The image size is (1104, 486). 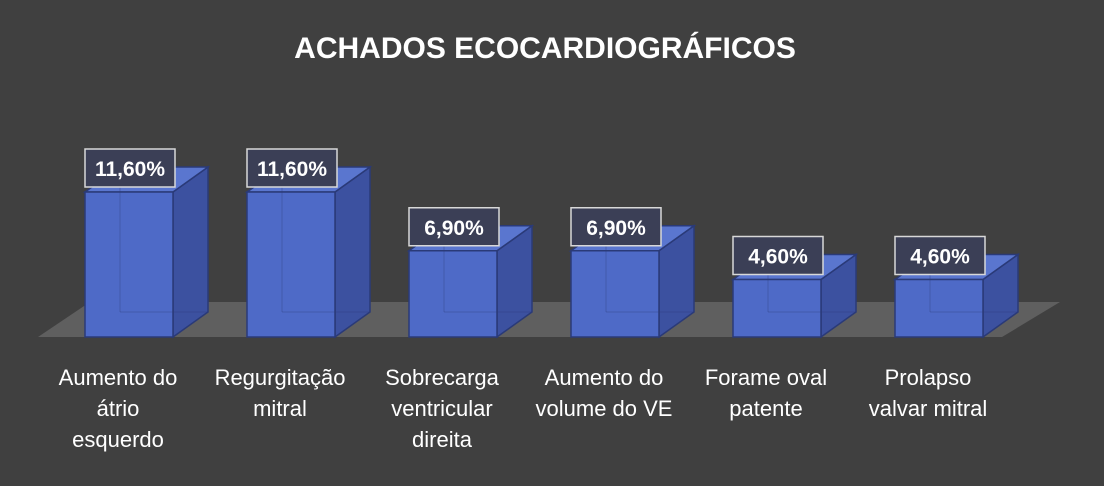 I want to click on data-label-2: 11,60%, so click(x=292, y=168).